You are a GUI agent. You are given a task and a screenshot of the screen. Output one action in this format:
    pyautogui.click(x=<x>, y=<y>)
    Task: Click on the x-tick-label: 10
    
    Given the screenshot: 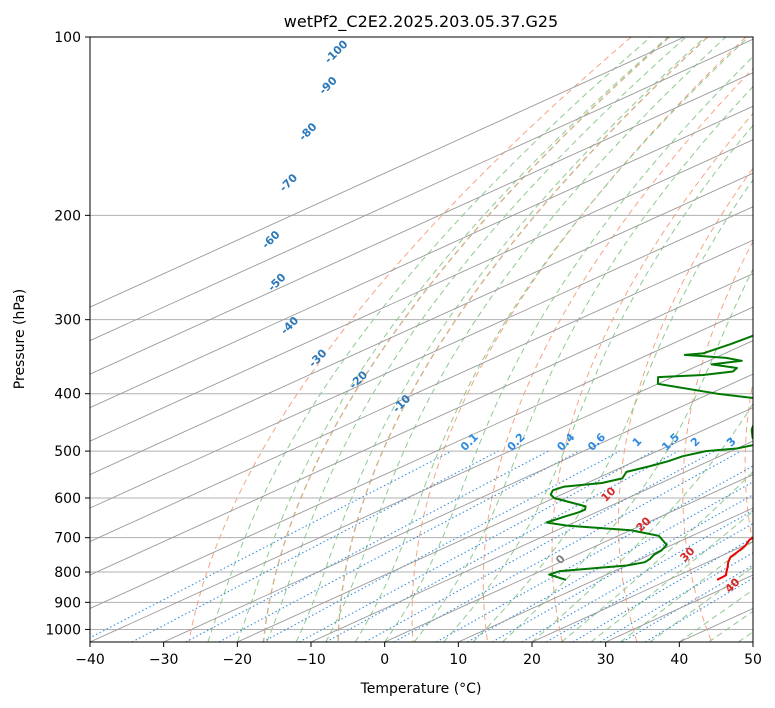 What is the action you would take?
    pyautogui.click(x=458, y=660)
    